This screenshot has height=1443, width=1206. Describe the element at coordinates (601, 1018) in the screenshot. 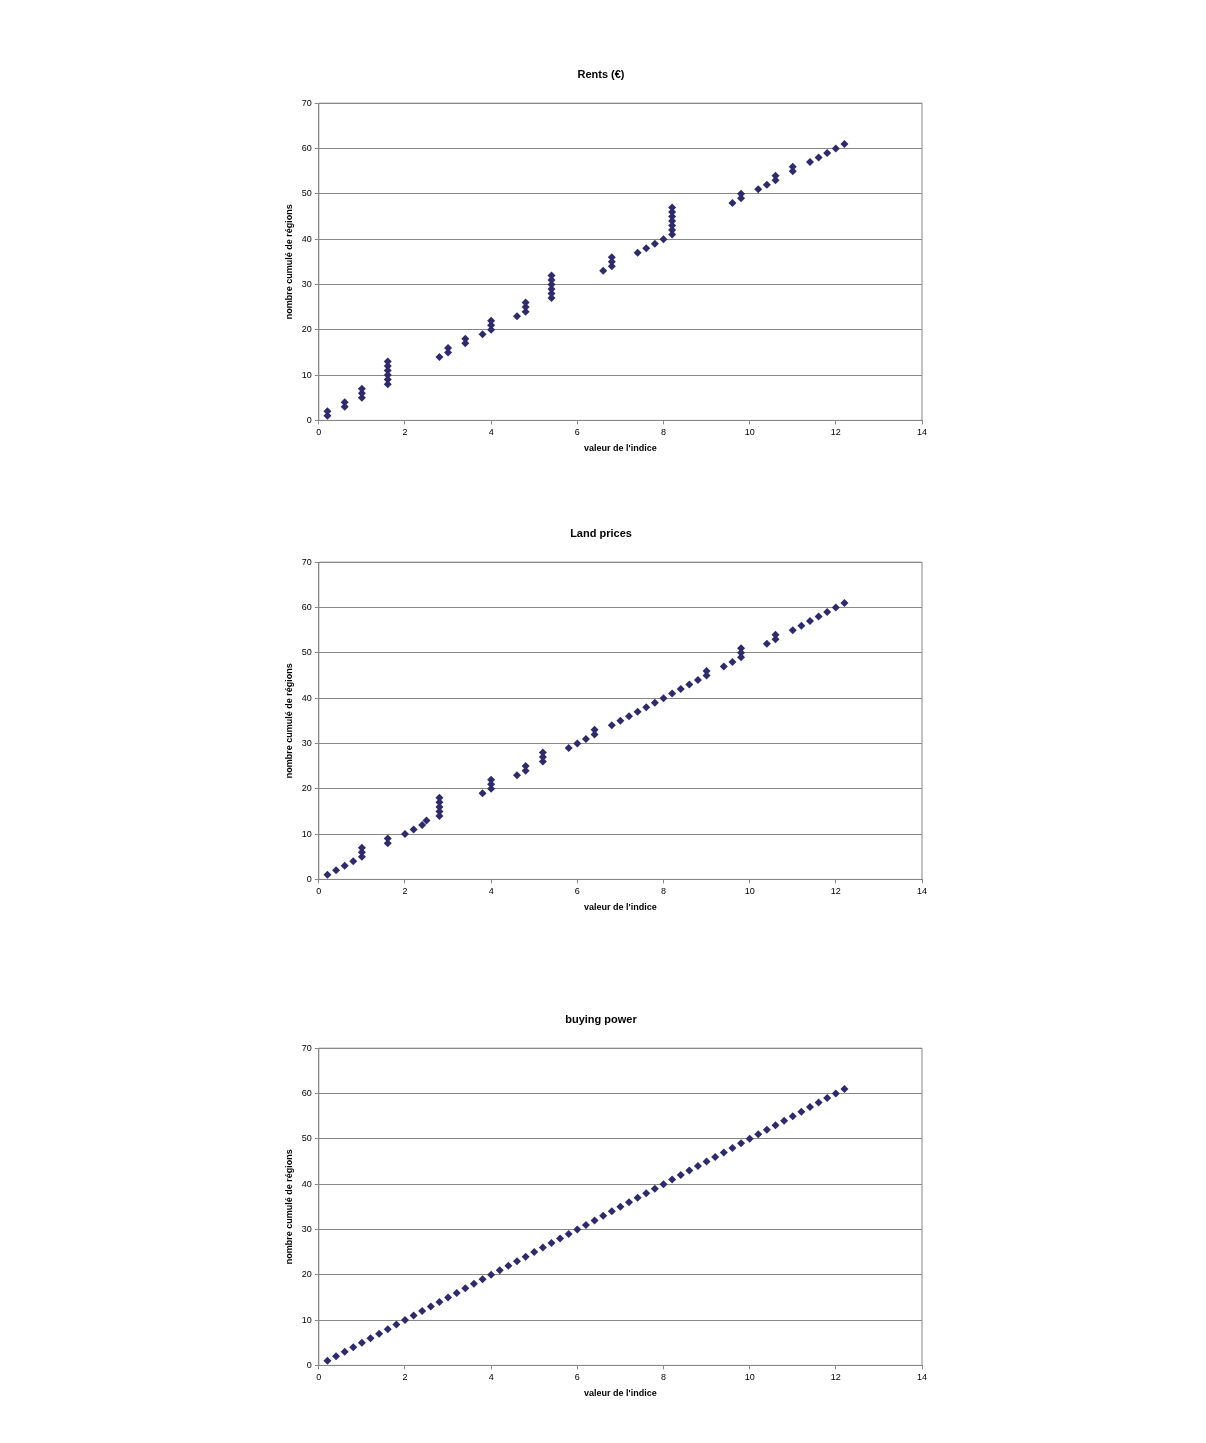

I see `chart-title: buying power` at that location.